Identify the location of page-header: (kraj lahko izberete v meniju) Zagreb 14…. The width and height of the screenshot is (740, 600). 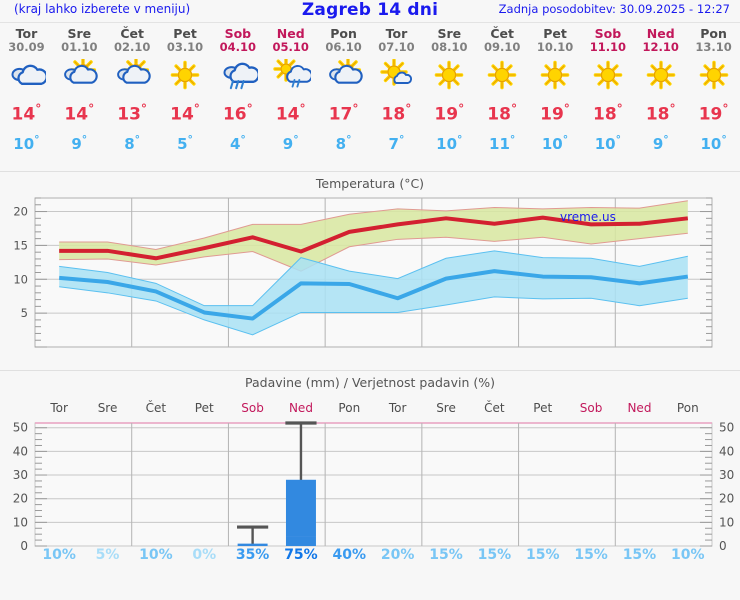
(370, 11).